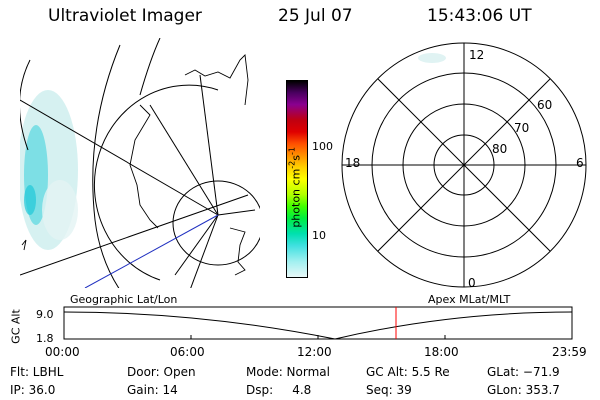  Describe the element at coordinates (319, 235) in the screenshot. I see `colorbar-tick-10: 10` at that location.